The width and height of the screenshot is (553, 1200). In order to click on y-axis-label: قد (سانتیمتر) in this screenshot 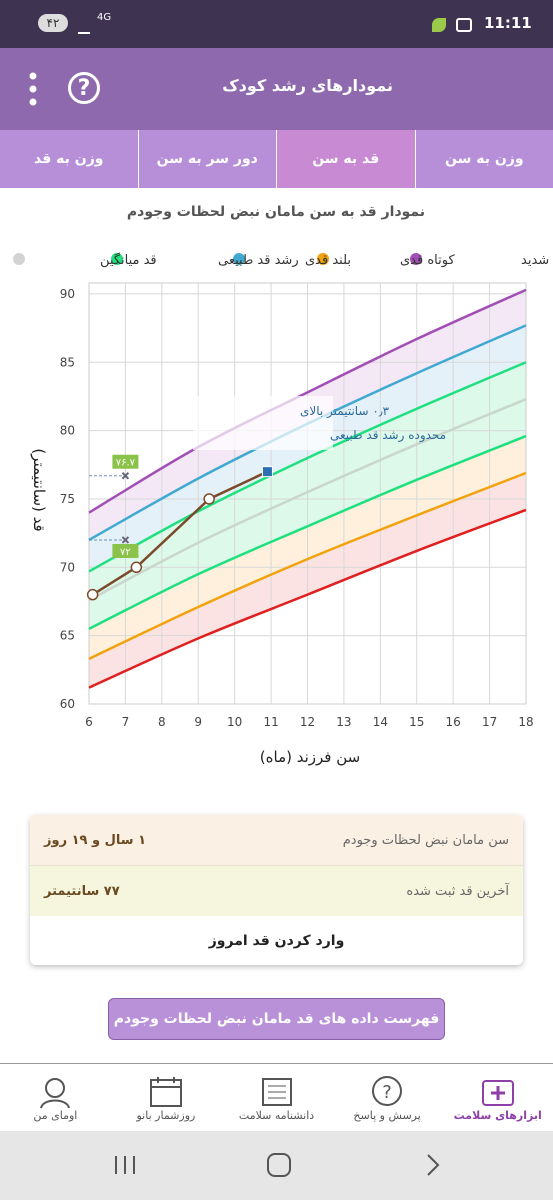, I will do `click(39, 489)`.